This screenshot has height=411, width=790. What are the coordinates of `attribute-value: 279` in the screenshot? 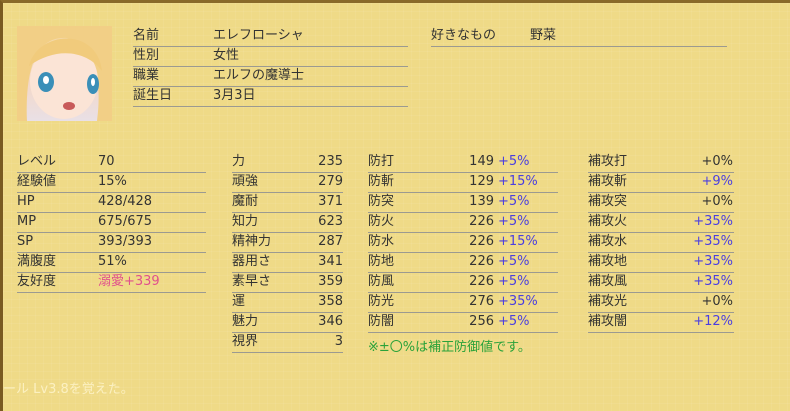 It's located at (330, 181).